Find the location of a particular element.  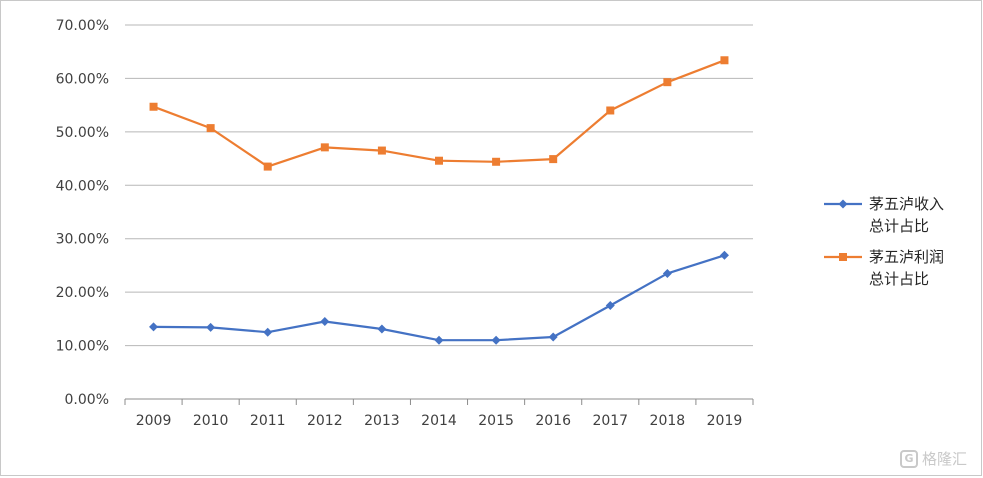

x-tick-label: 2011 is located at coordinates (268, 421).